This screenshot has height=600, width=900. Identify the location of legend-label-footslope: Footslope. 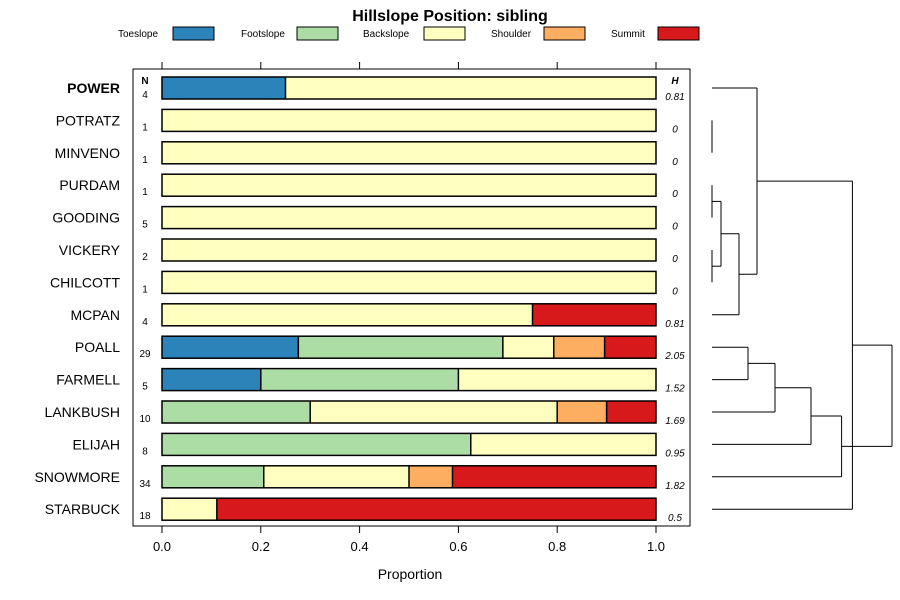
(263, 34).